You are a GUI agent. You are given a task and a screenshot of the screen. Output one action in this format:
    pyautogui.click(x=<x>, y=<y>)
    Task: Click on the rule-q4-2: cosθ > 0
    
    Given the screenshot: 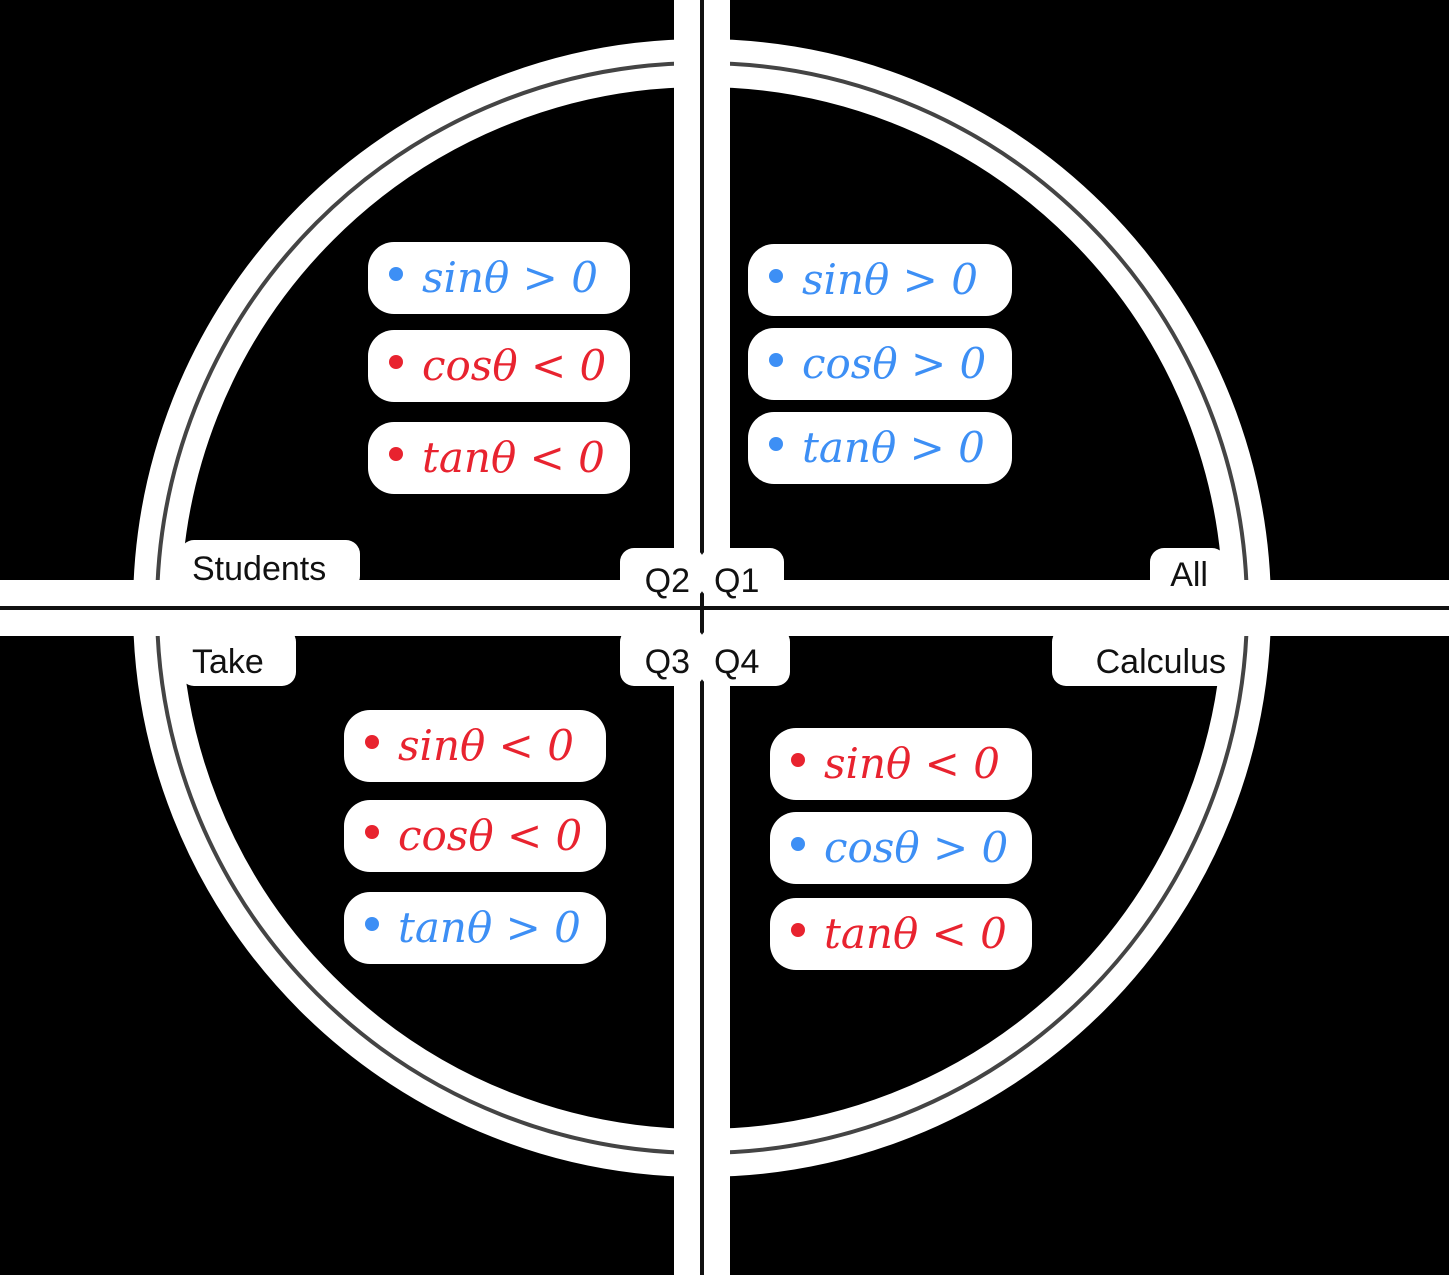 What is the action you would take?
    pyautogui.click(x=901, y=848)
    